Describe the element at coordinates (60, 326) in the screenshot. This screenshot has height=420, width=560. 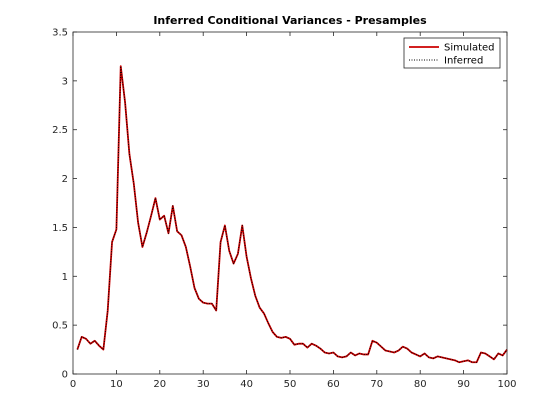
I see `y-tick-label: 0.5` at that location.